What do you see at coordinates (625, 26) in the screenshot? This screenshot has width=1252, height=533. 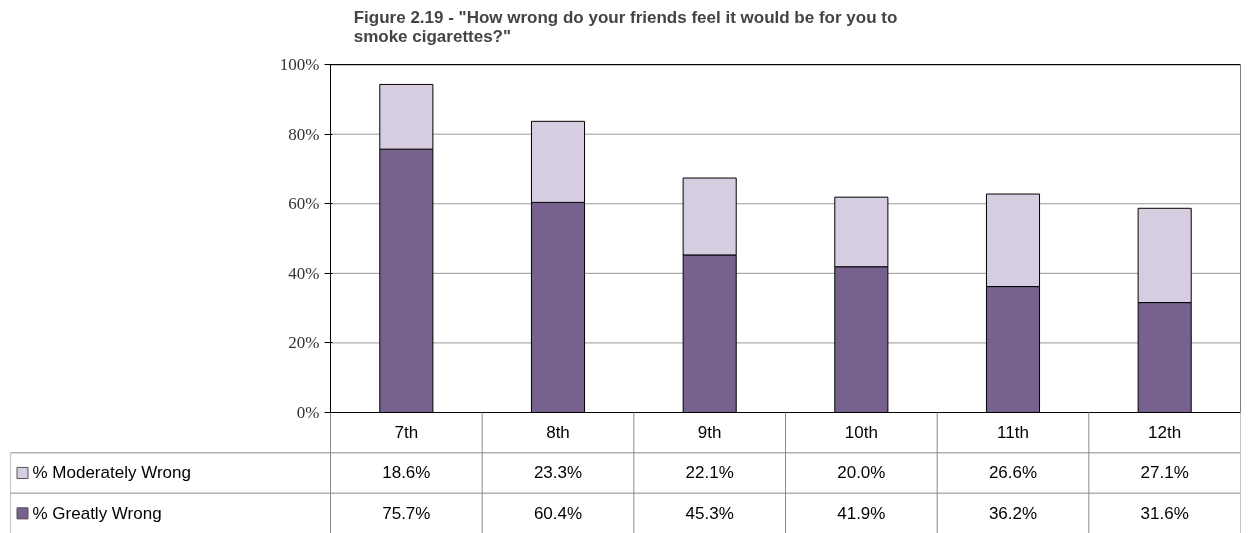 I see `chart-title: Figure 2.19 - "How wrong do your friends feel it would be for you to smoke cigarettes?"` at bounding box center [625, 26].